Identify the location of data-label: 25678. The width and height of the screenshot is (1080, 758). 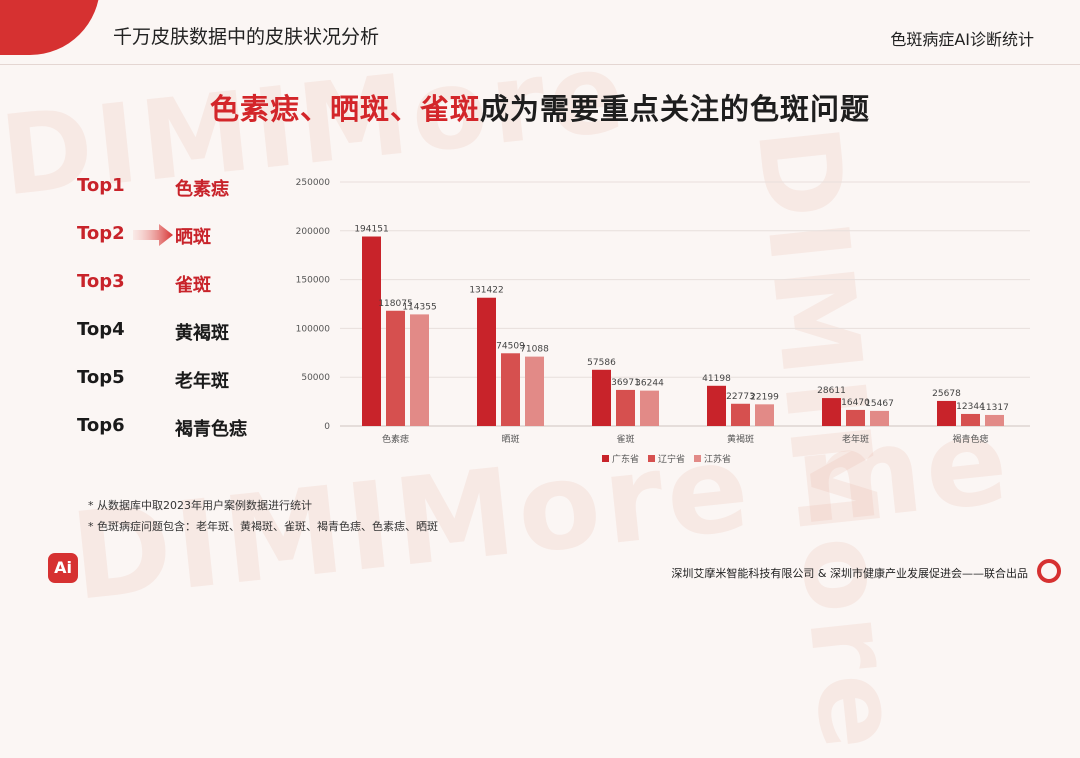
(946, 394).